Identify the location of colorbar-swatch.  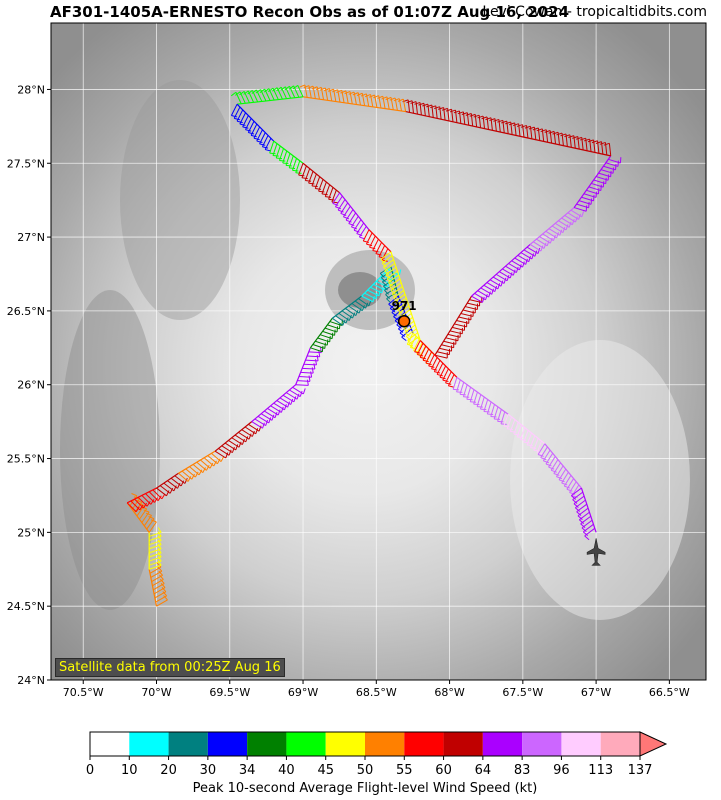
(149, 744).